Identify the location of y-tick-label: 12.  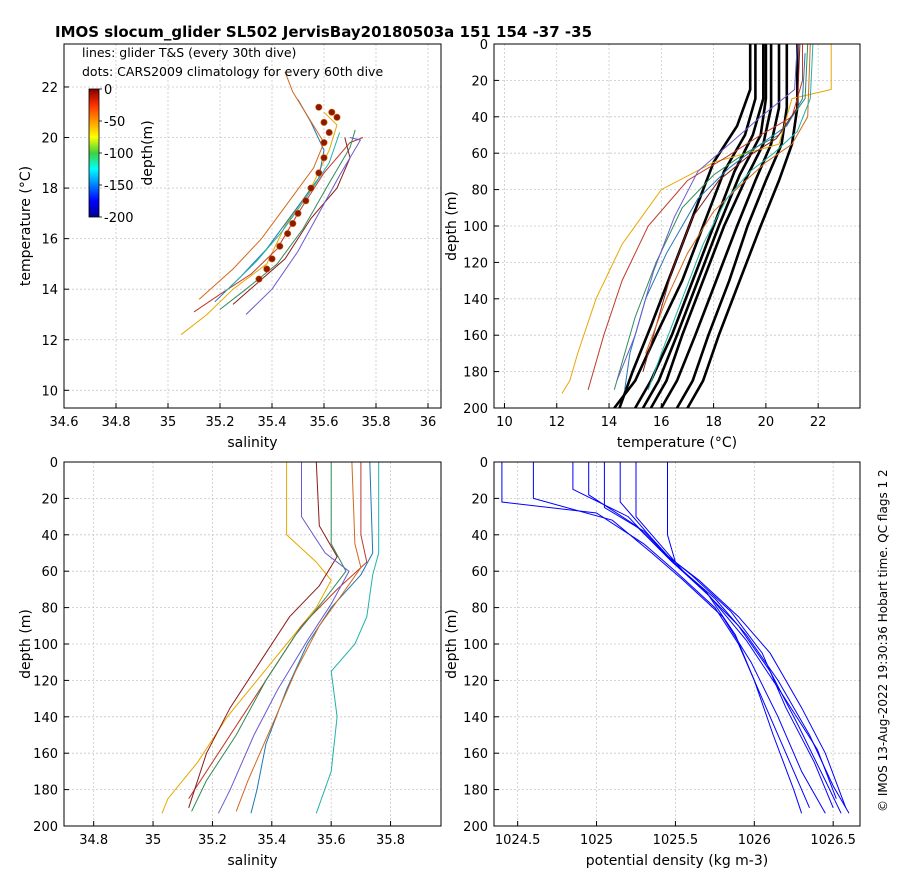
(49, 341).